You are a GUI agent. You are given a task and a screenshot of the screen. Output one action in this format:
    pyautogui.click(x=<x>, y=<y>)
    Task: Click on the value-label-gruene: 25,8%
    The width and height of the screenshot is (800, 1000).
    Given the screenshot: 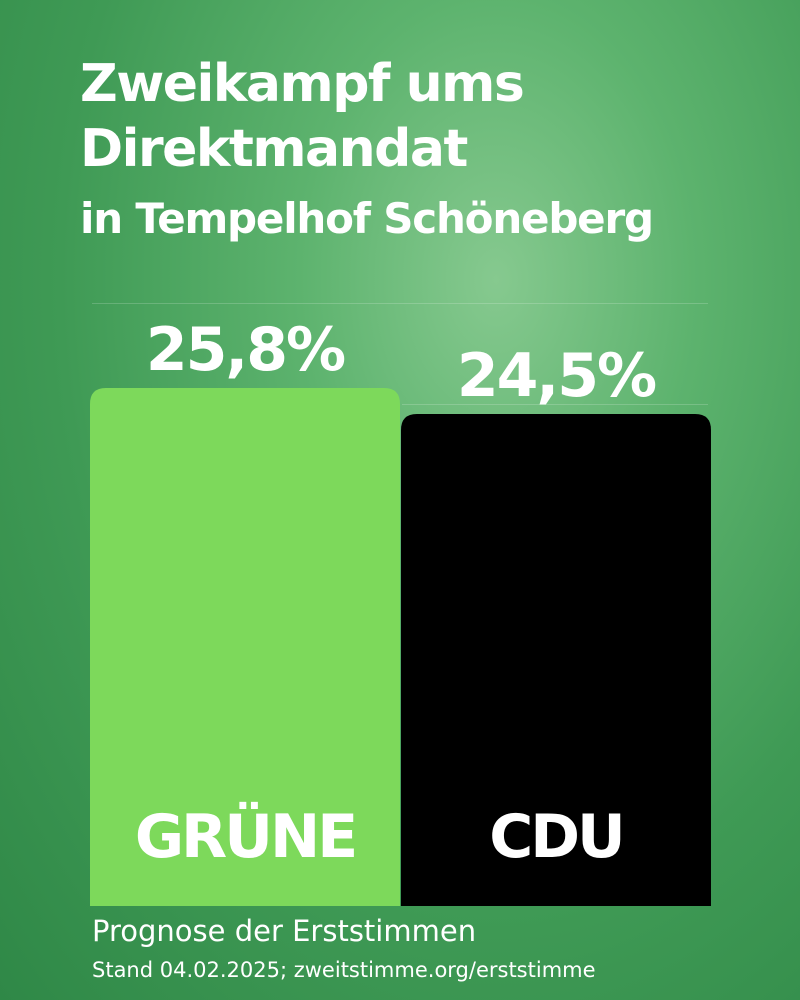 What is the action you would take?
    pyautogui.click(x=245, y=350)
    